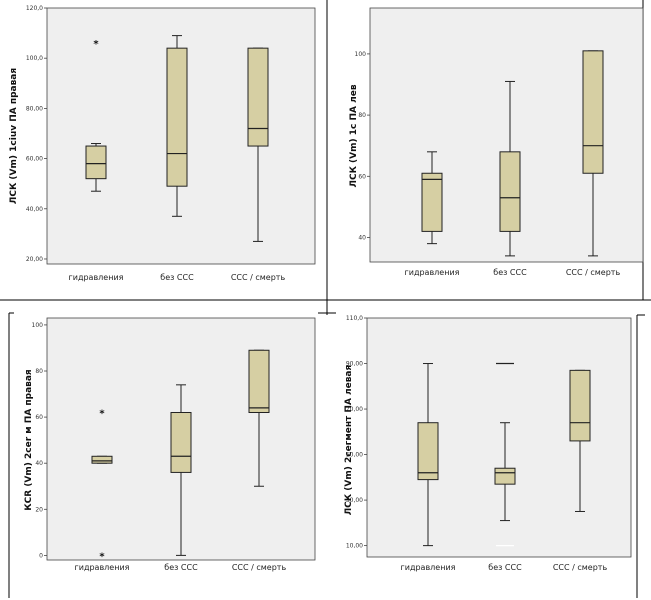  Describe the element at coordinates (349, 439) in the screenshot. I see `y-axis-label: ЛСК (Vm) 2сегмент ПА левая` at that location.